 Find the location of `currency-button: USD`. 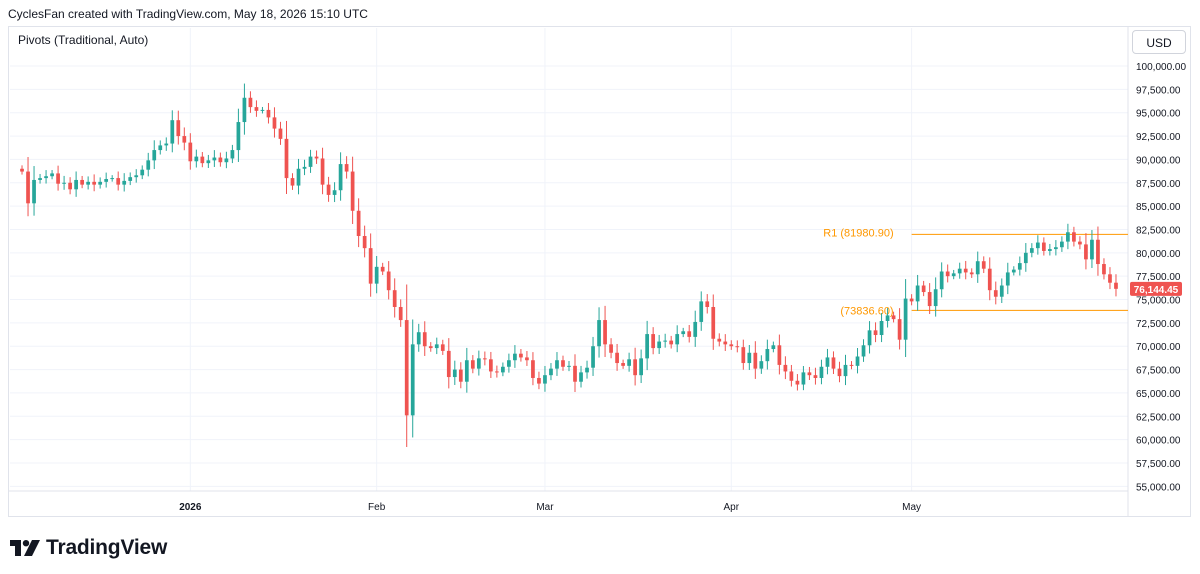

currency-button: USD is located at coordinates (1159, 42).